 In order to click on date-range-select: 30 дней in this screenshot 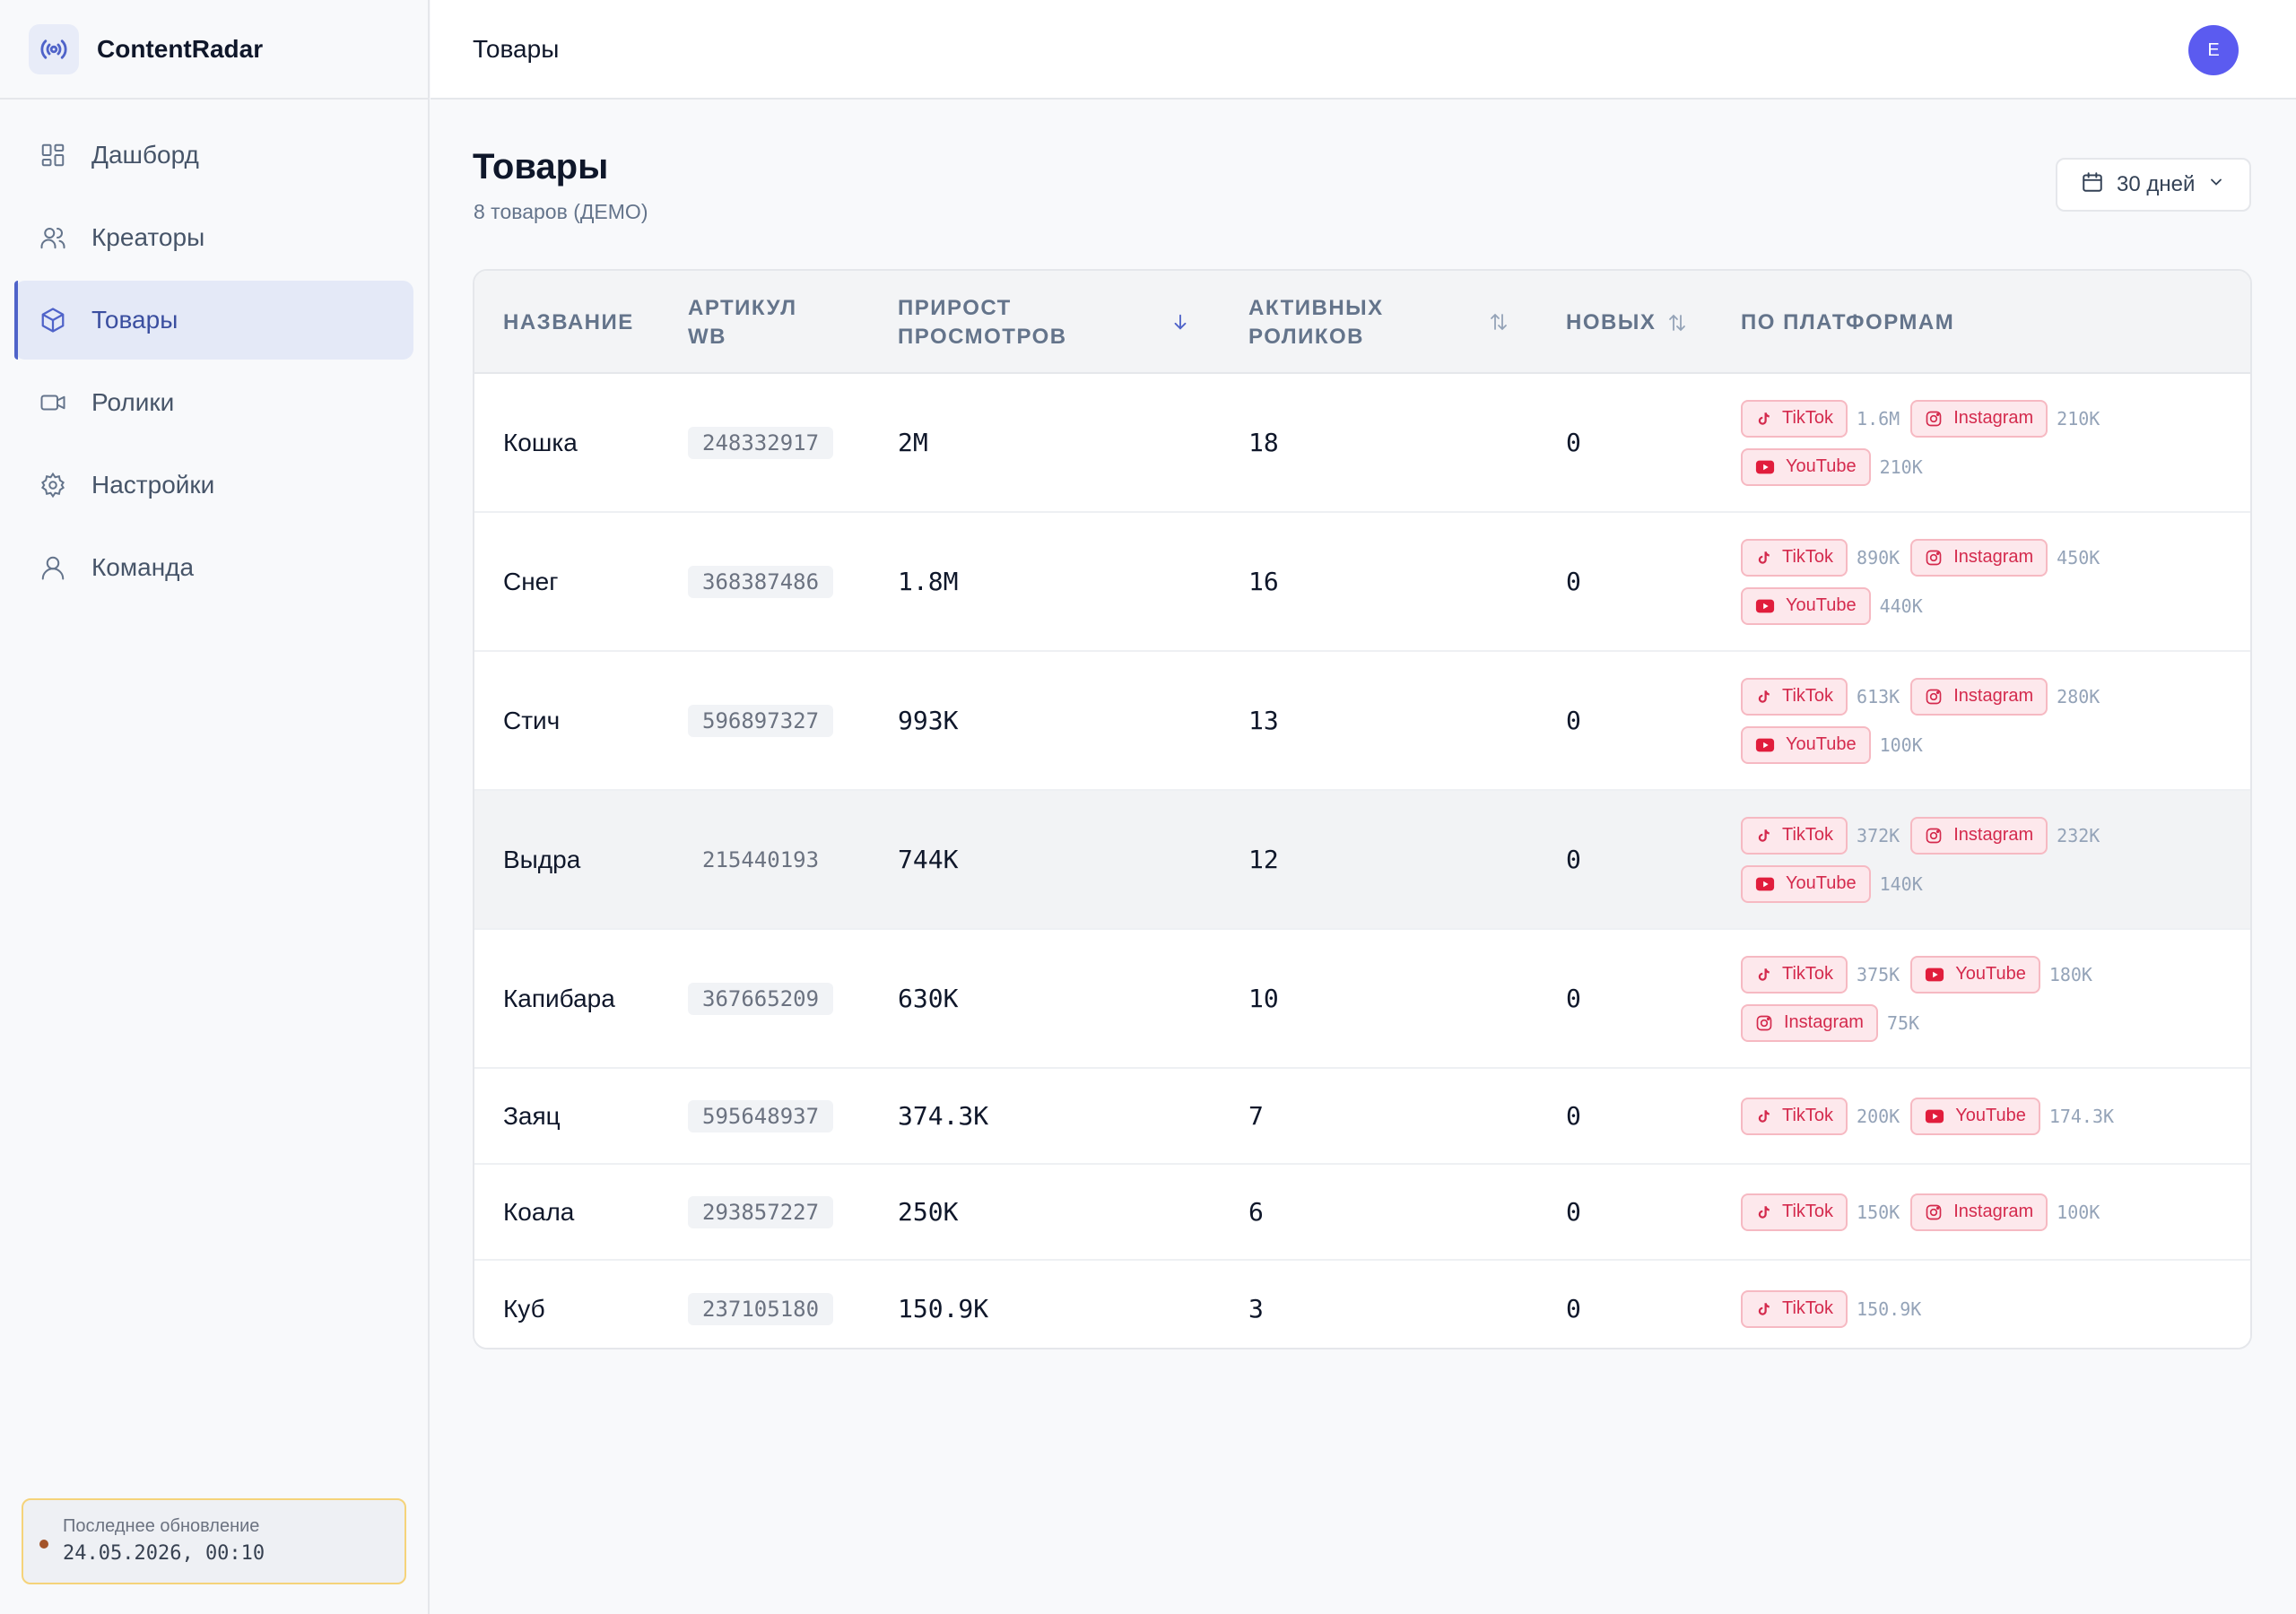, I will do `click(2153, 185)`.